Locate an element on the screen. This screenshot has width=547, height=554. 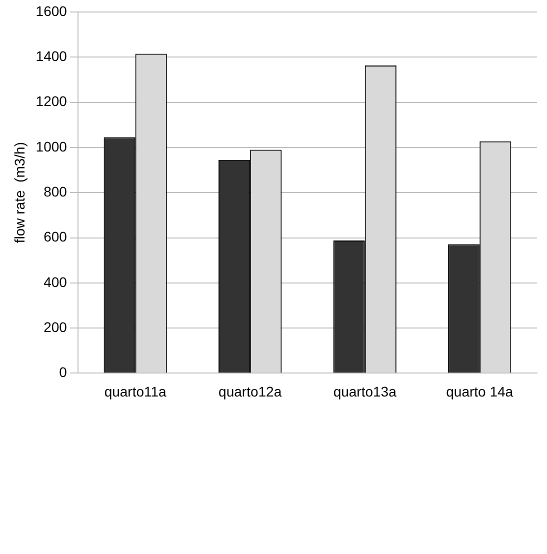
x-tick-label: quarto13a is located at coordinates (365, 391).